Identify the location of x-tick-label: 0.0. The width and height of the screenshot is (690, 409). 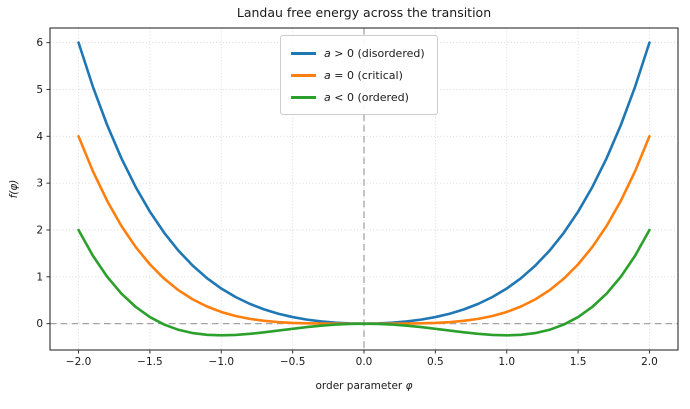
(364, 362).